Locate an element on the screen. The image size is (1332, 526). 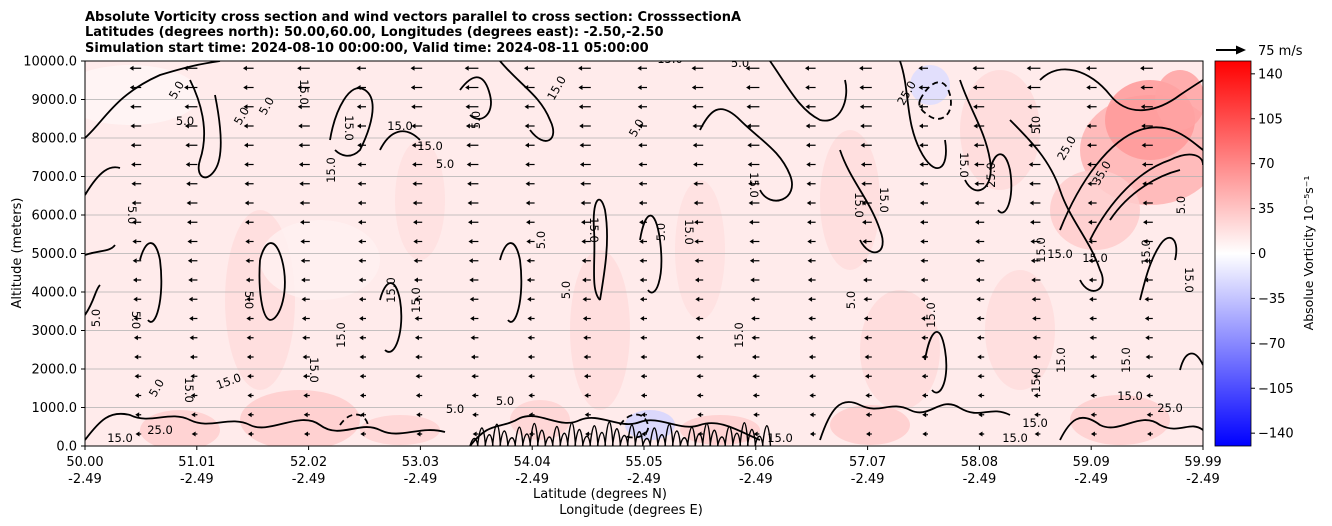
x-tick-label-lat: 55.05 is located at coordinates (643, 462).